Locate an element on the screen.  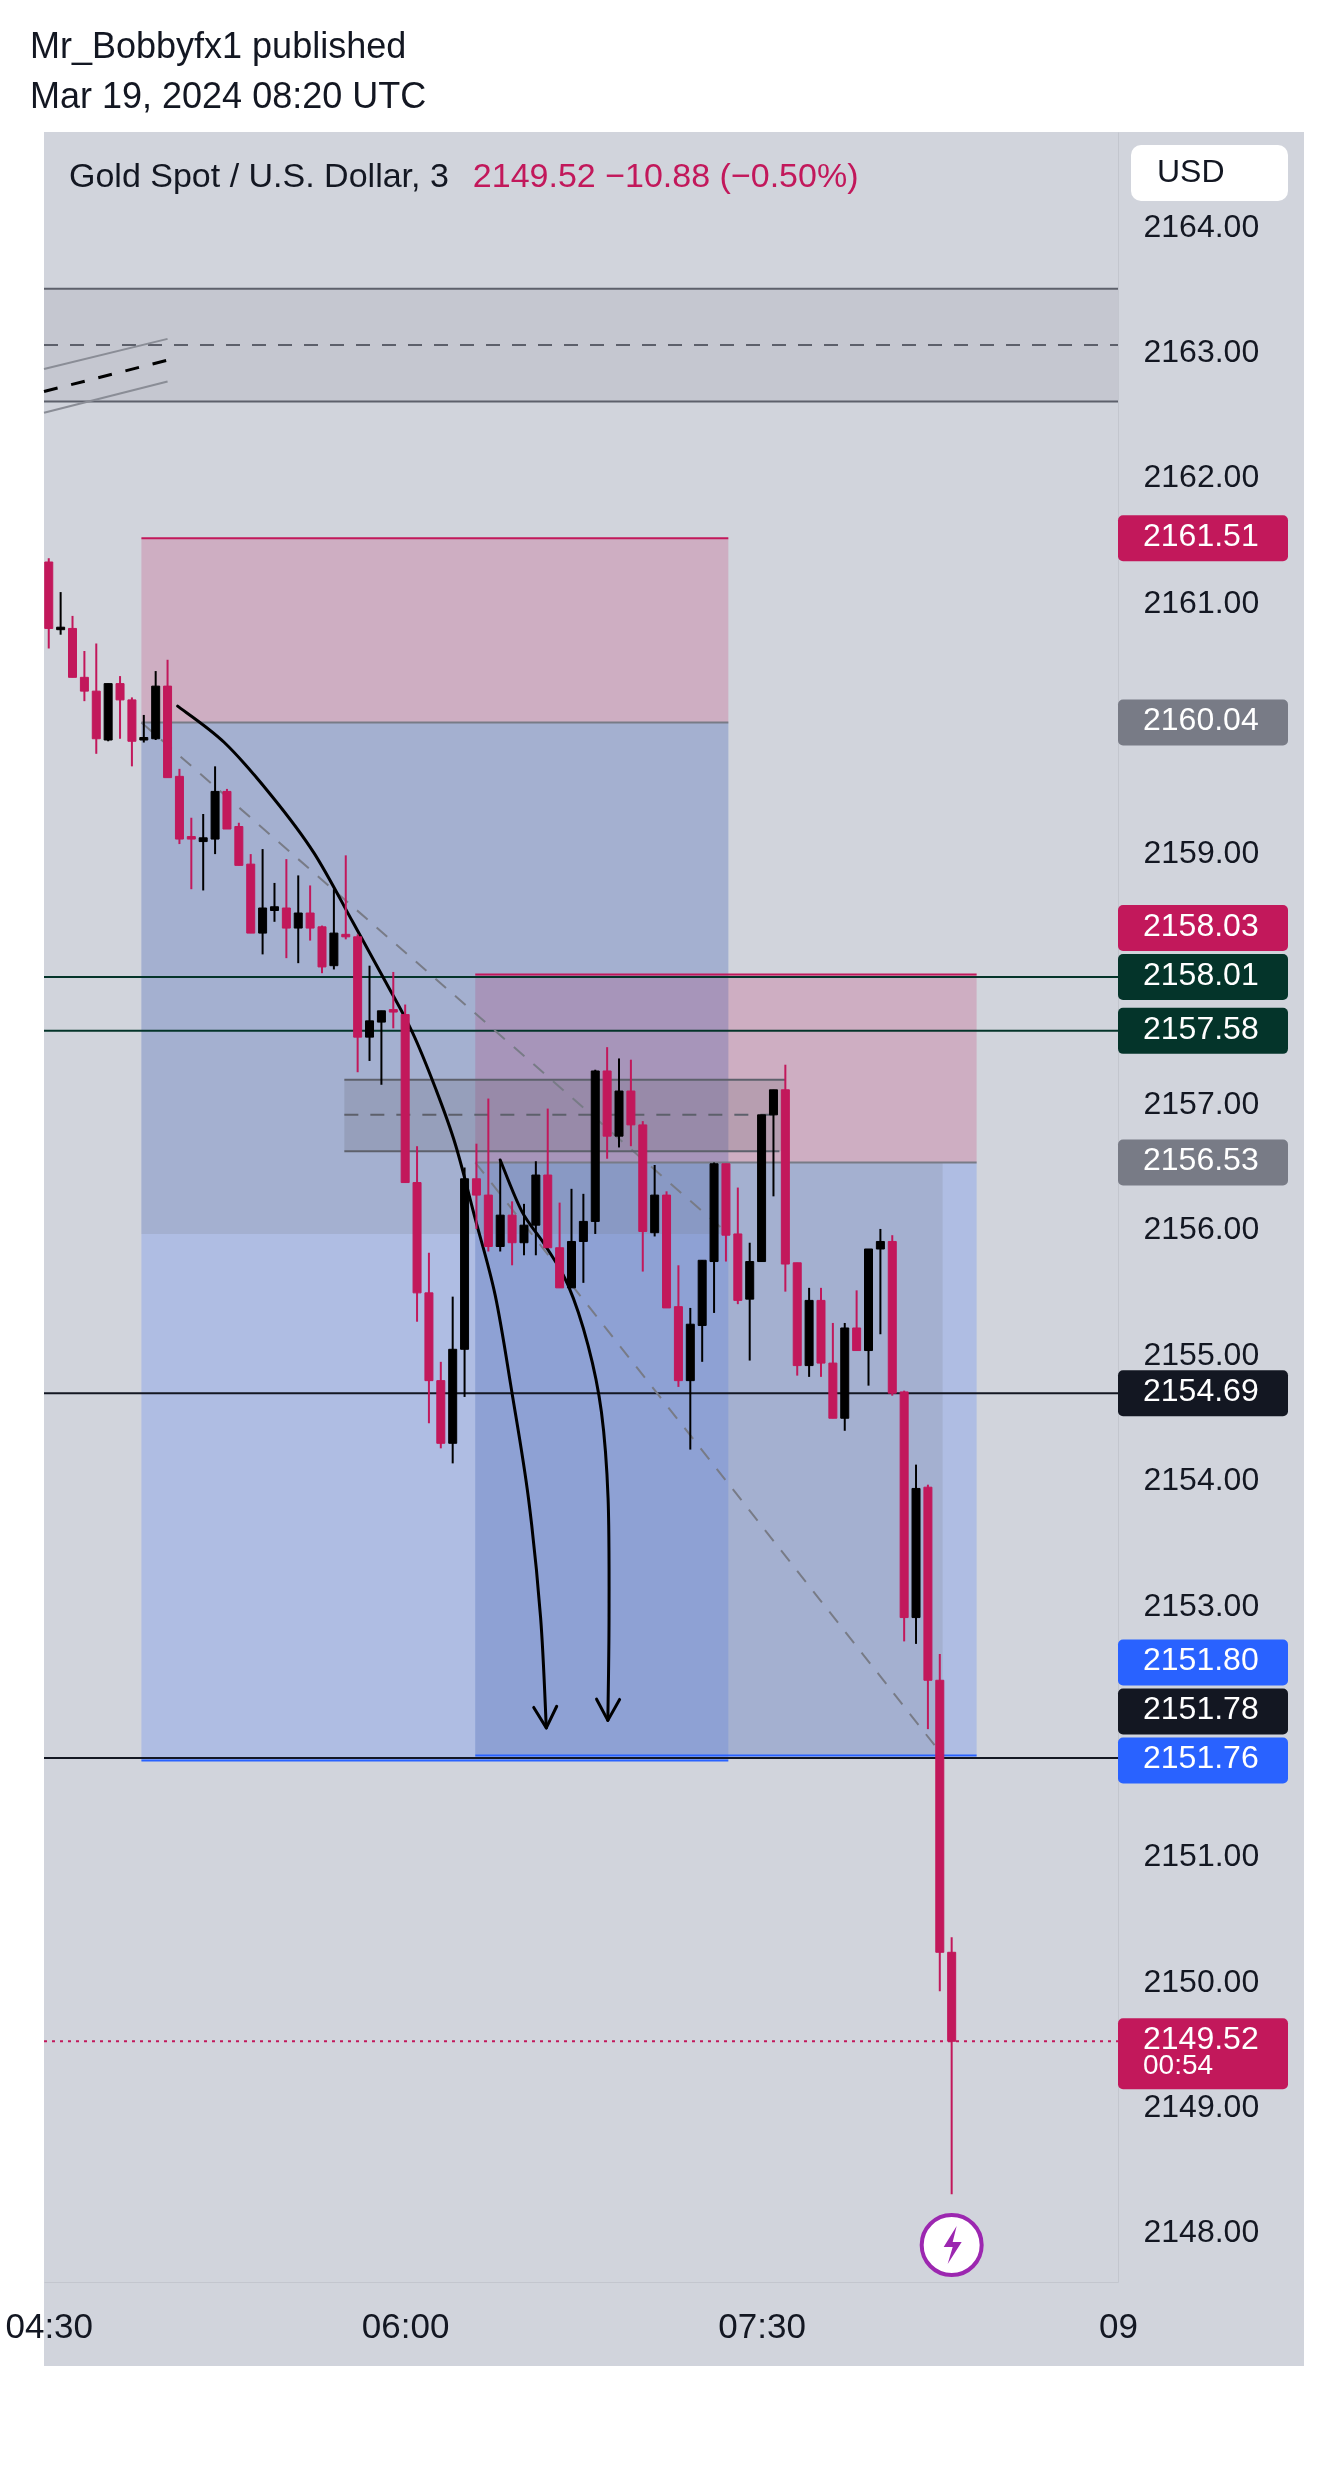
y-tick-label: 2151.00 is located at coordinates (1201, 1855).